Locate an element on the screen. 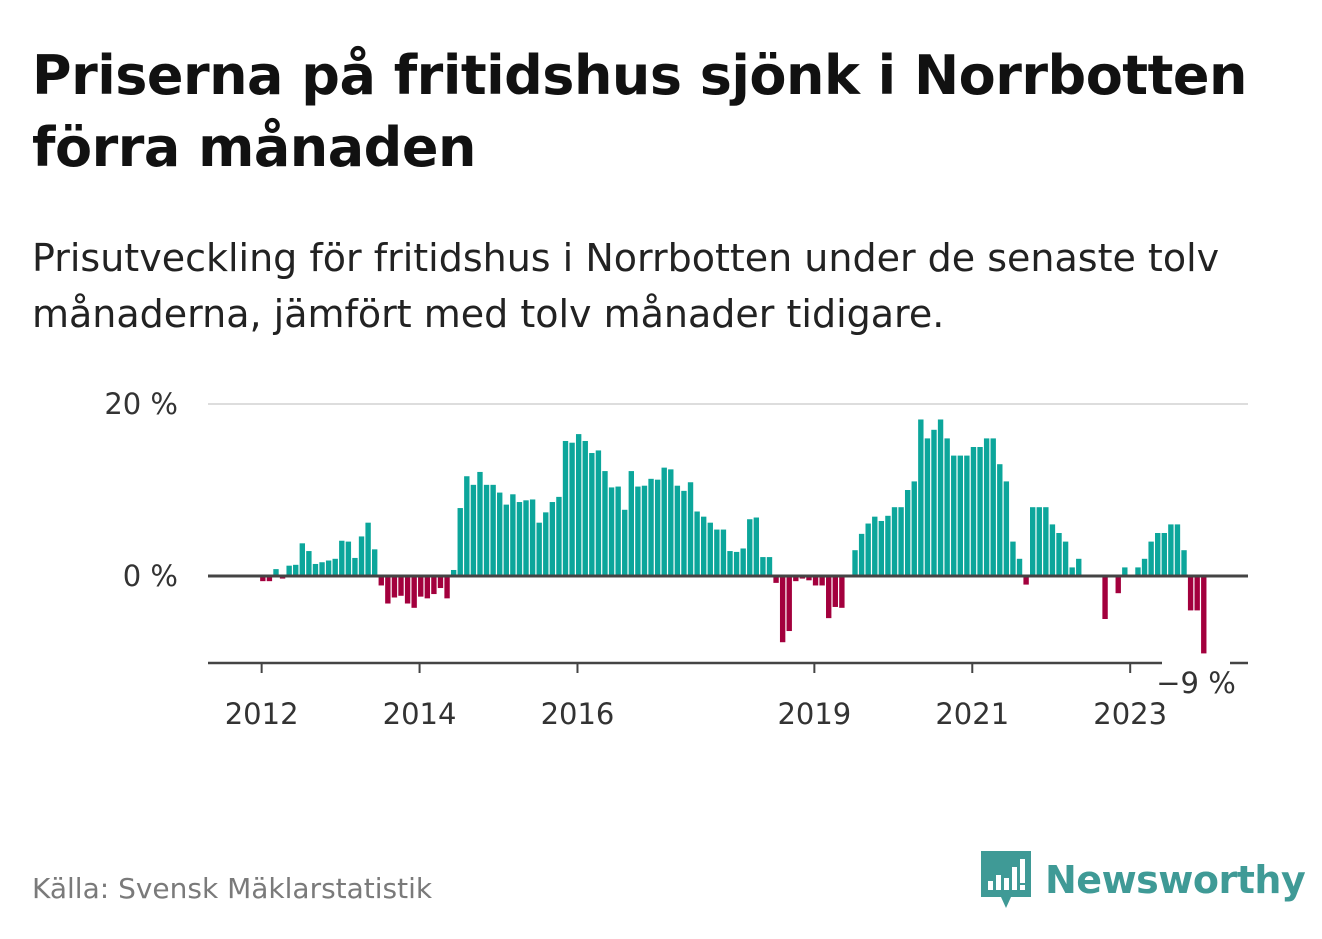 This screenshot has height=939, width=1322. x-tick-label: 2012 is located at coordinates (262, 714).